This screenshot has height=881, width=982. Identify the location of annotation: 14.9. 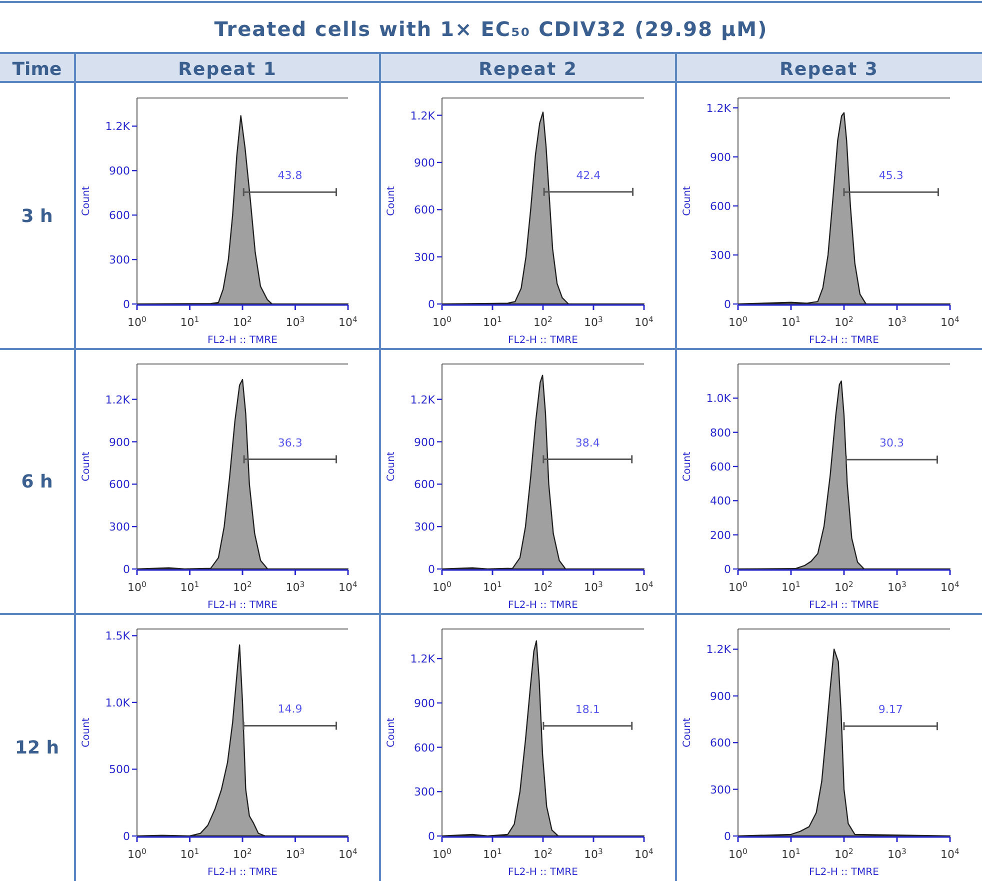
(290, 709).